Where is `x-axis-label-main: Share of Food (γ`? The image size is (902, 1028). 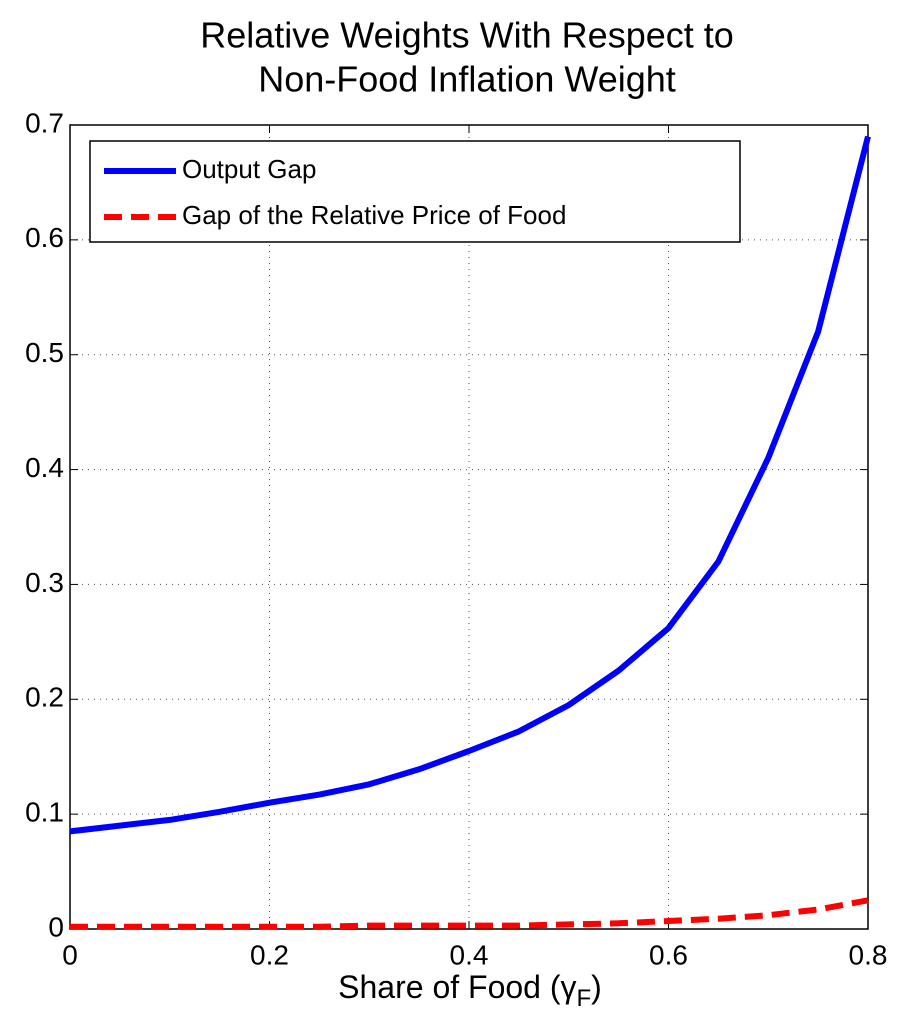
x-axis-label-main: Share of Food (γ is located at coordinates (457, 987).